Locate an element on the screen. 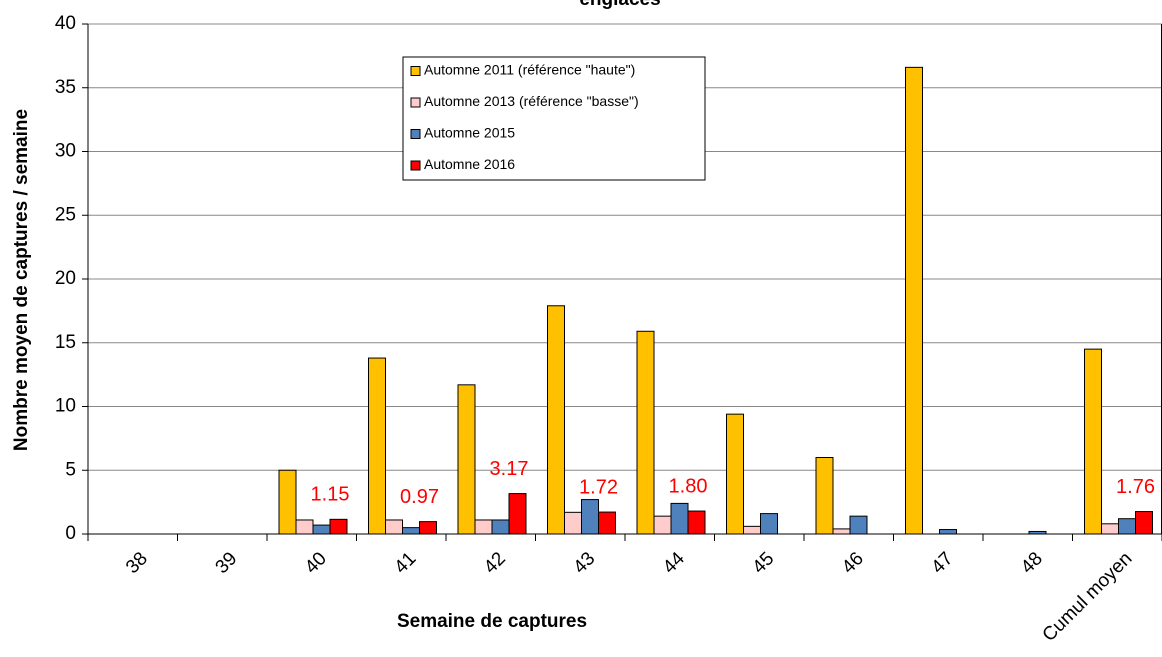 Image resolution: width=1162 pixels, height=657 pixels. chart-title: englacés is located at coordinates (619, 5).